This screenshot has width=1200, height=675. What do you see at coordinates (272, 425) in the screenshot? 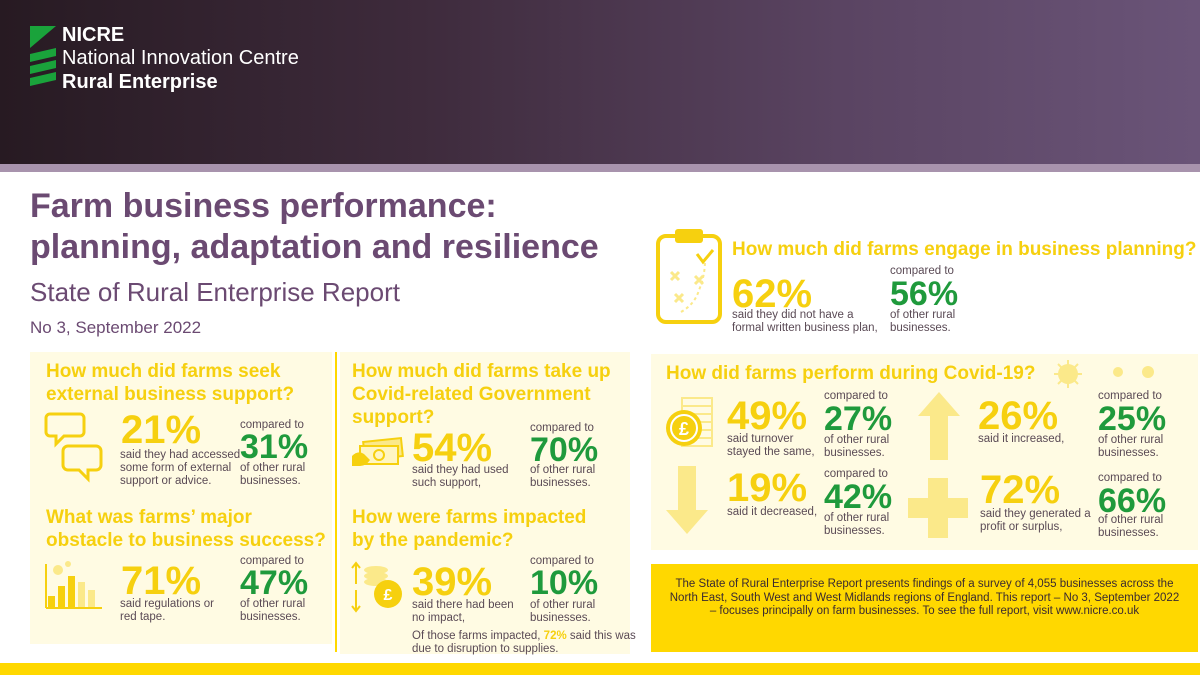
I see `support-compared: compared to` at bounding box center [272, 425].